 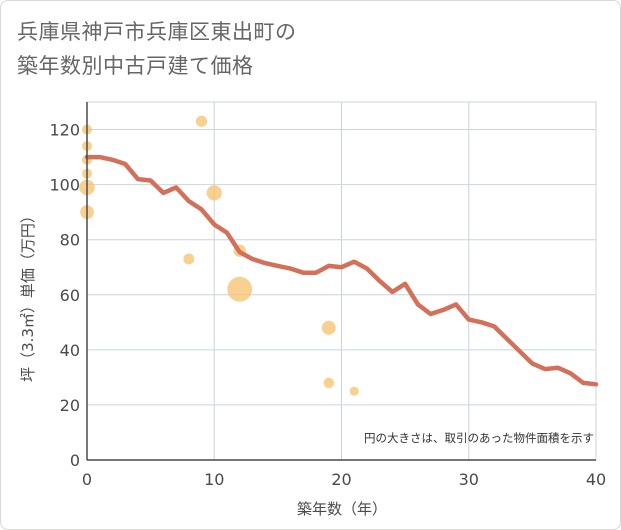 I want to click on y-axis-label: 坪（3.3㎡）単価（万円）, so click(x=28, y=295).